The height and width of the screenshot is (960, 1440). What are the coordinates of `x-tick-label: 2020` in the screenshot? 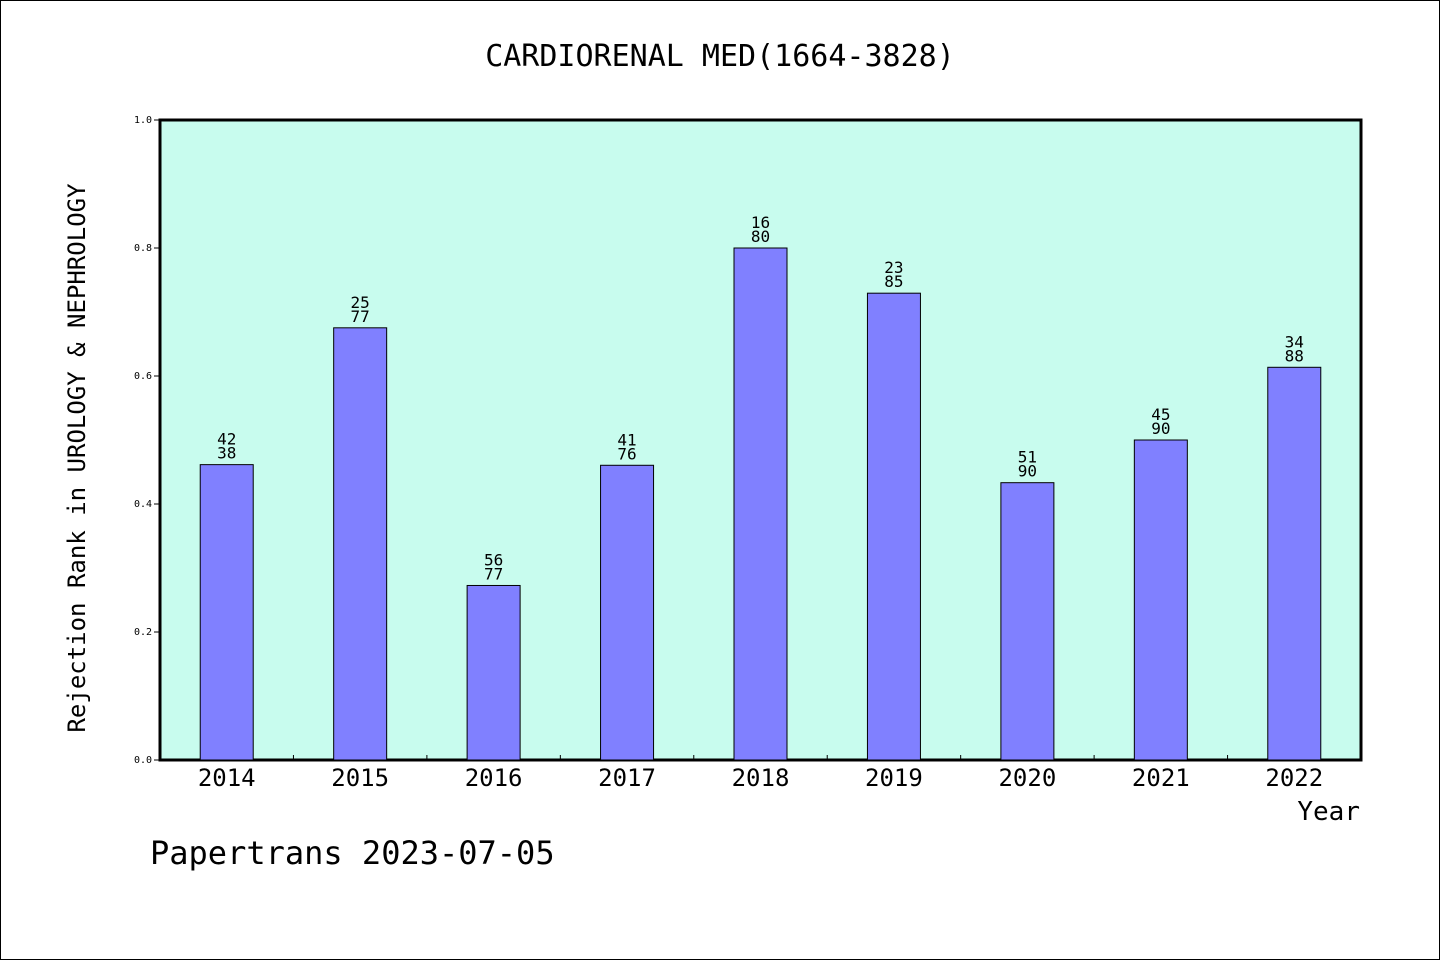 It's located at (1027, 778).